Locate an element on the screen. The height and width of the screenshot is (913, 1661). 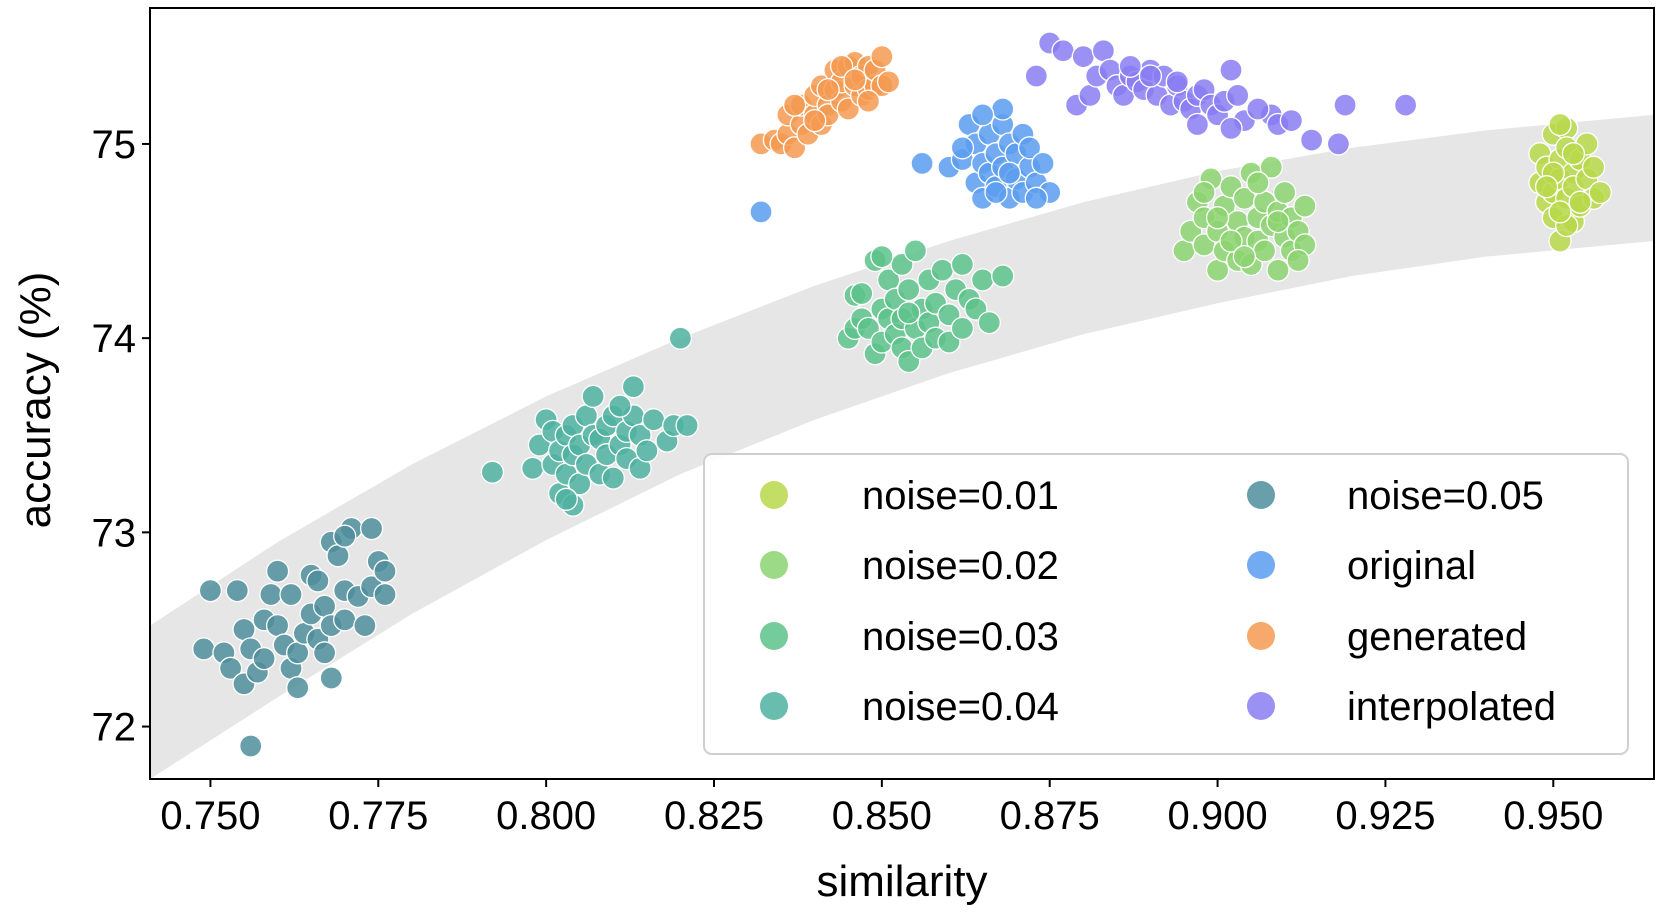
legend-label: noise=0.01 is located at coordinates (960, 496).